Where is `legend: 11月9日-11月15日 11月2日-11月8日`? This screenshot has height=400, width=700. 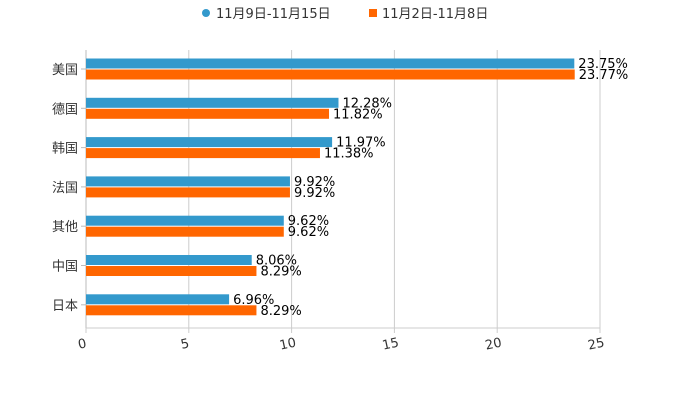 legend: 11月9日-11月15日 11月2日-11月8日 is located at coordinates (345, 14).